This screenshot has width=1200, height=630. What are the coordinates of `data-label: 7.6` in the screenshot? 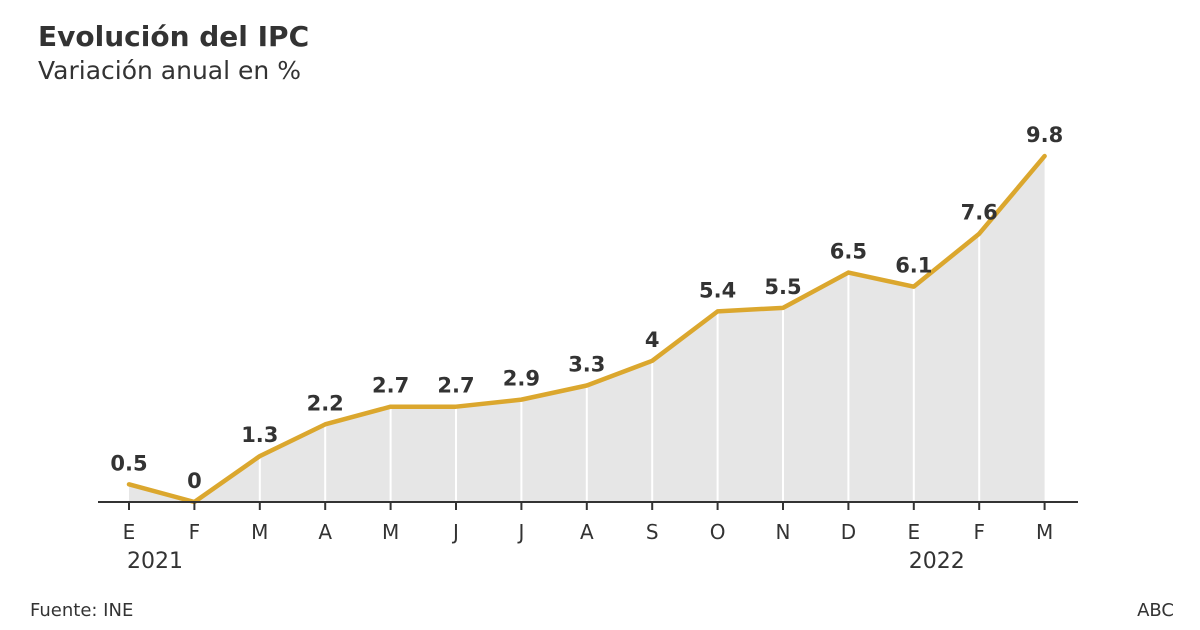 It's located at (979, 213).